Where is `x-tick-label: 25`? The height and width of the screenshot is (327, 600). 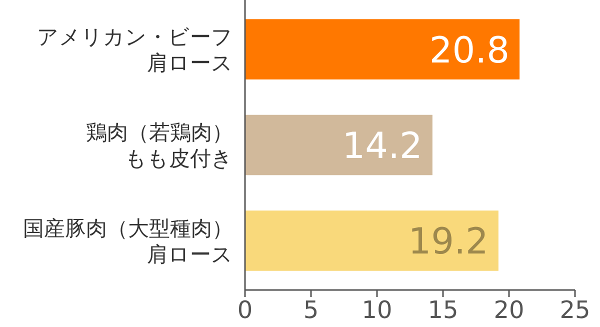
x-tick-label: 25 is located at coordinates (575, 310).